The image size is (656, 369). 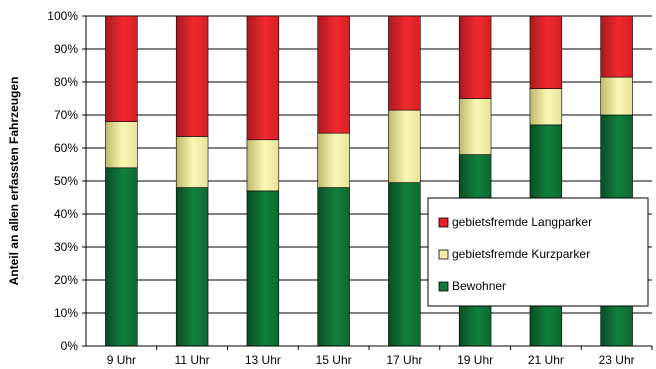 What do you see at coordinates (66, 82) in the screenshot?
I see `y-tick-label: 80%` at bounding box center [66, 82].